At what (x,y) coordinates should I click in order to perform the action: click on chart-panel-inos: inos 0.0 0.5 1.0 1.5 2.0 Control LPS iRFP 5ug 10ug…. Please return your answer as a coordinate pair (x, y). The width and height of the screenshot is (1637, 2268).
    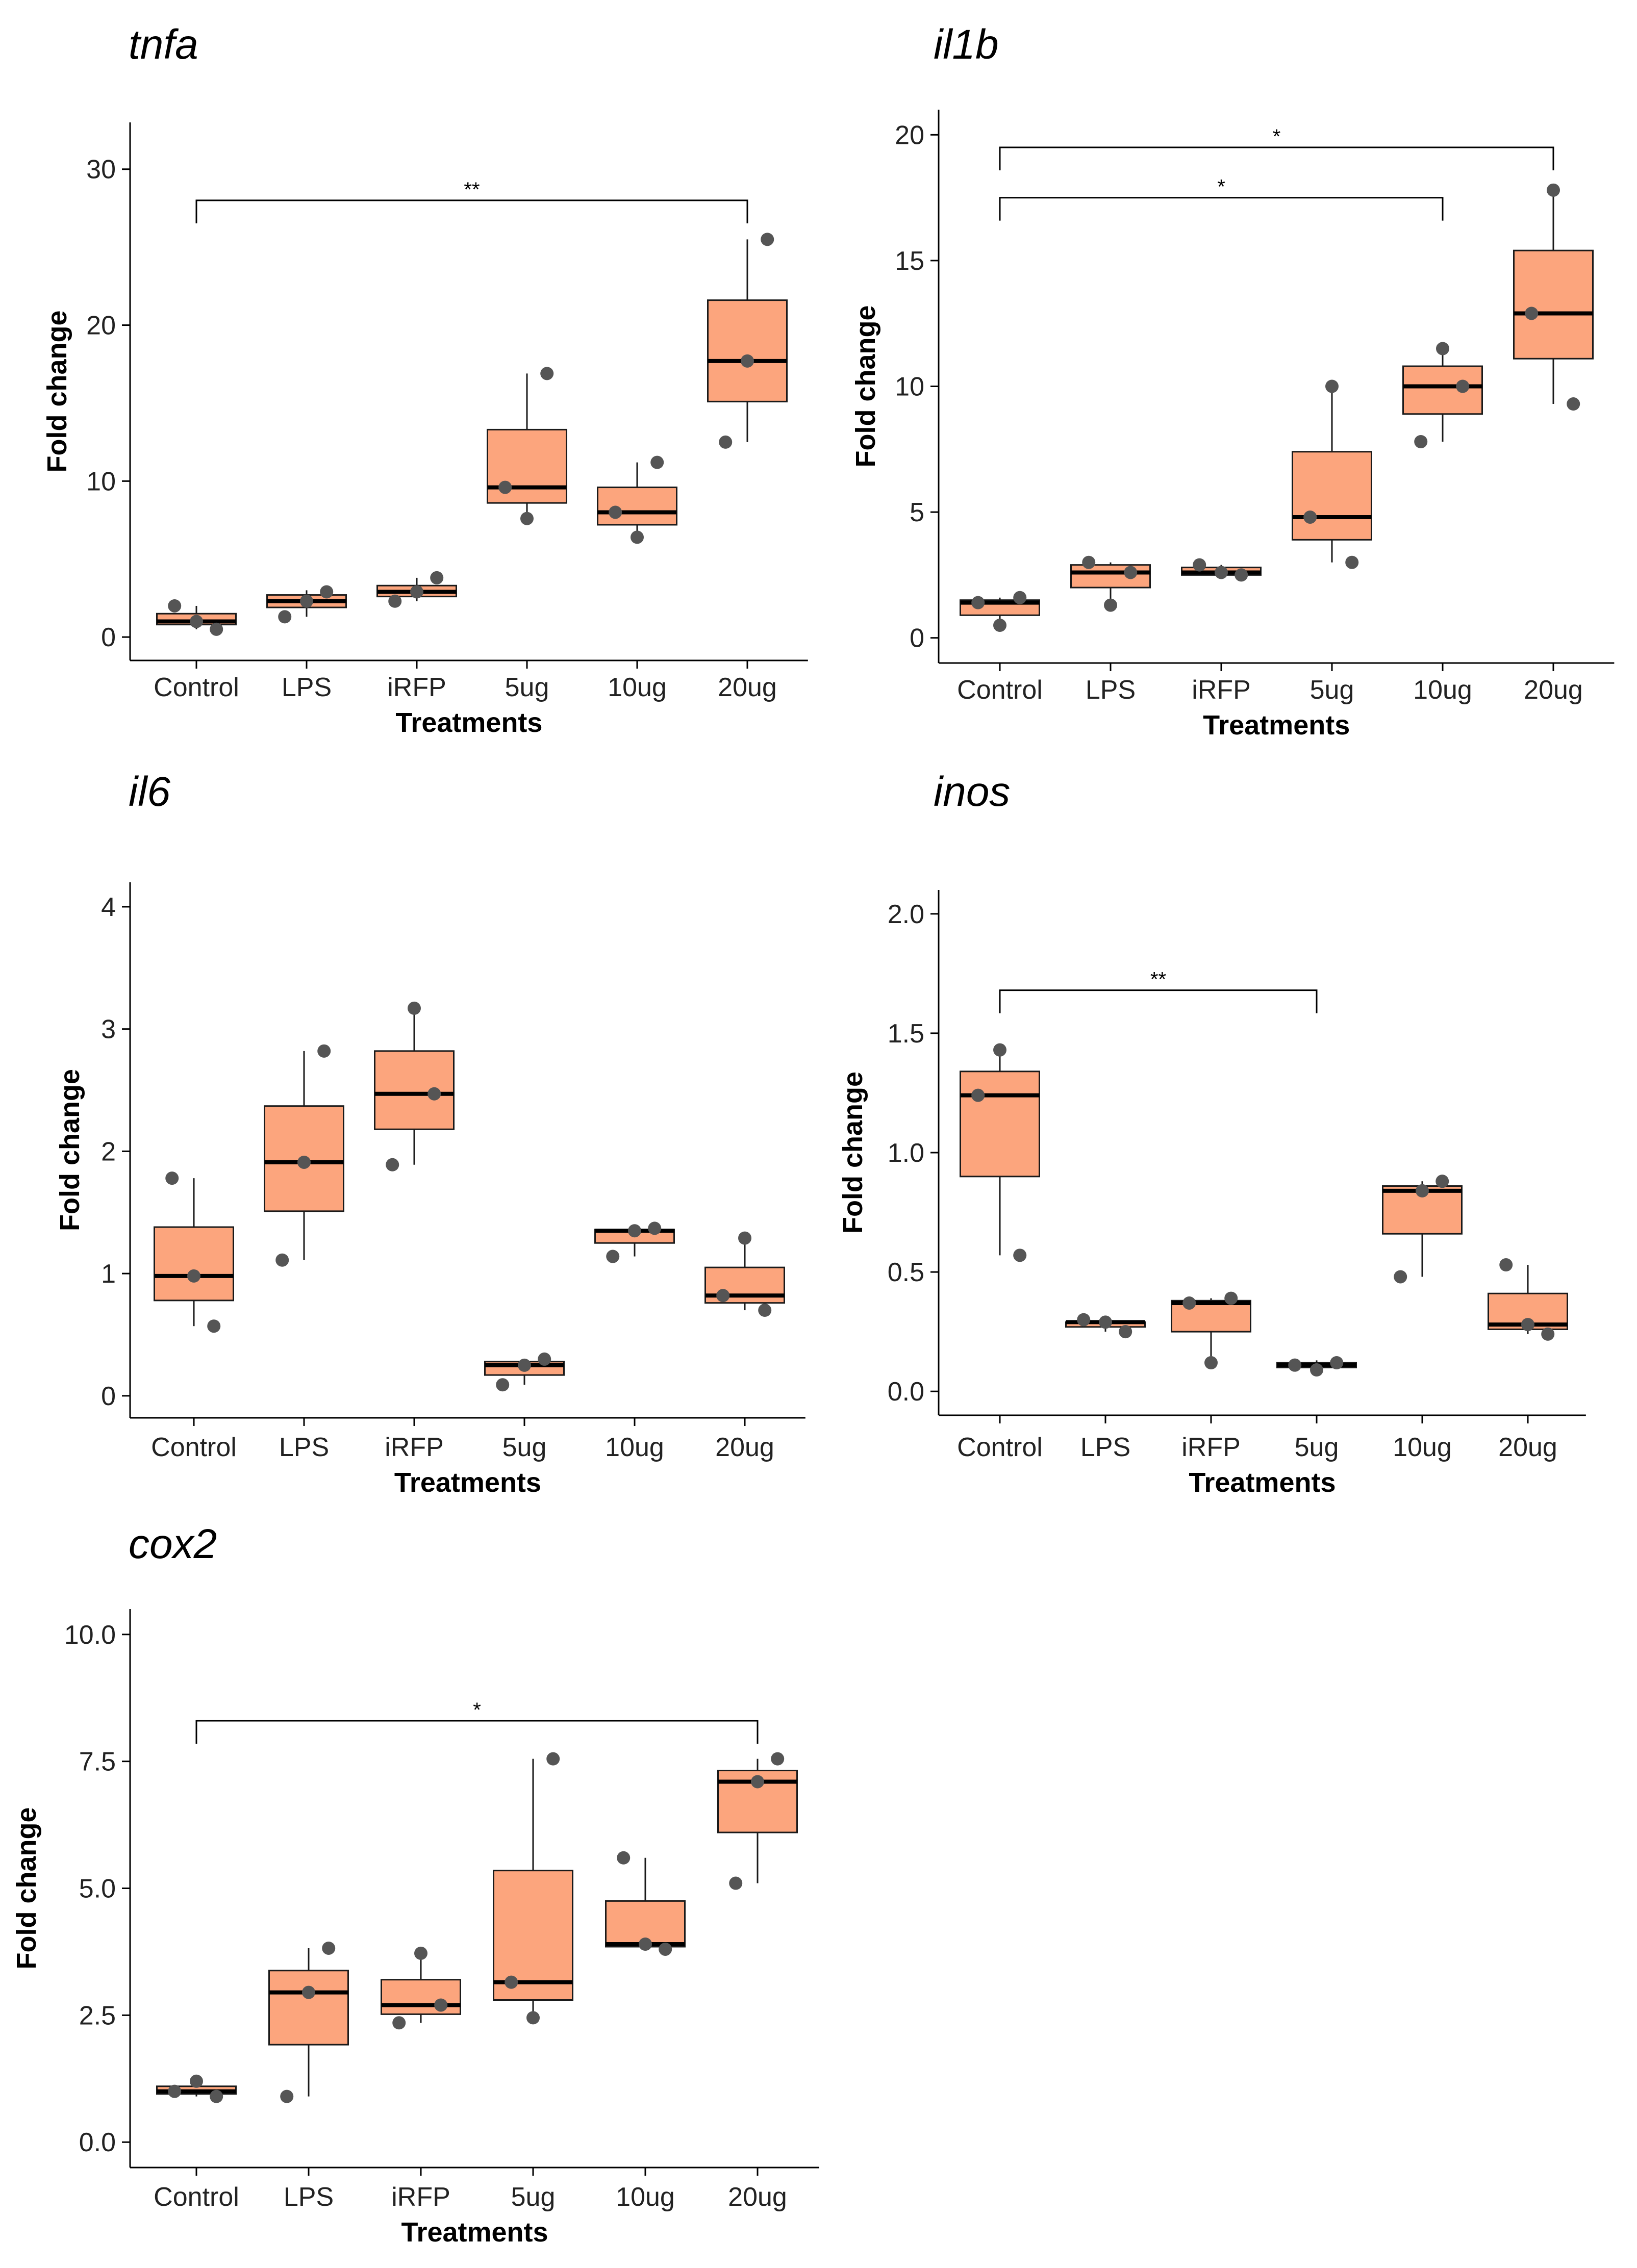
    Looking at the image, I should click on (1212, 1133).